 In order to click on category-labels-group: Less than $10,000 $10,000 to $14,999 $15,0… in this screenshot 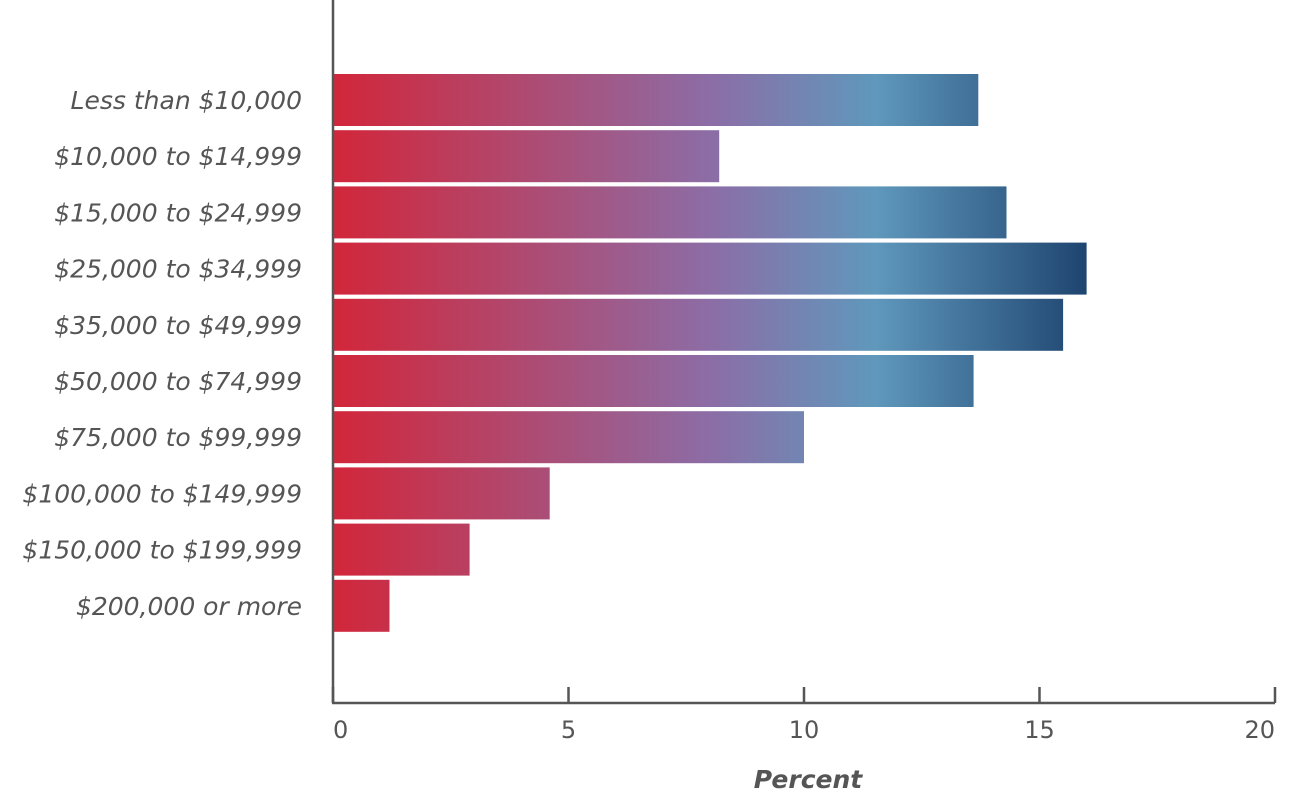, I will do `click(162, 353)`.